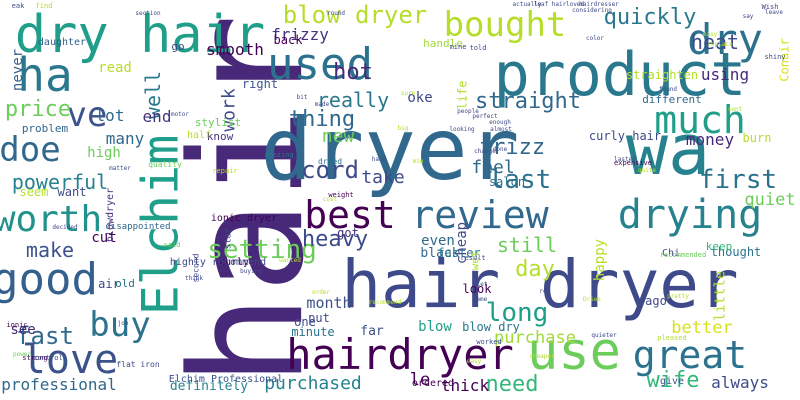 The width and height of the screenshot is (800, 400). What do you see at coordinates (599, 4) in the screenshot?
I see `cloud-word-hairdresser: hairdresser` at bounding box center [599, 4].